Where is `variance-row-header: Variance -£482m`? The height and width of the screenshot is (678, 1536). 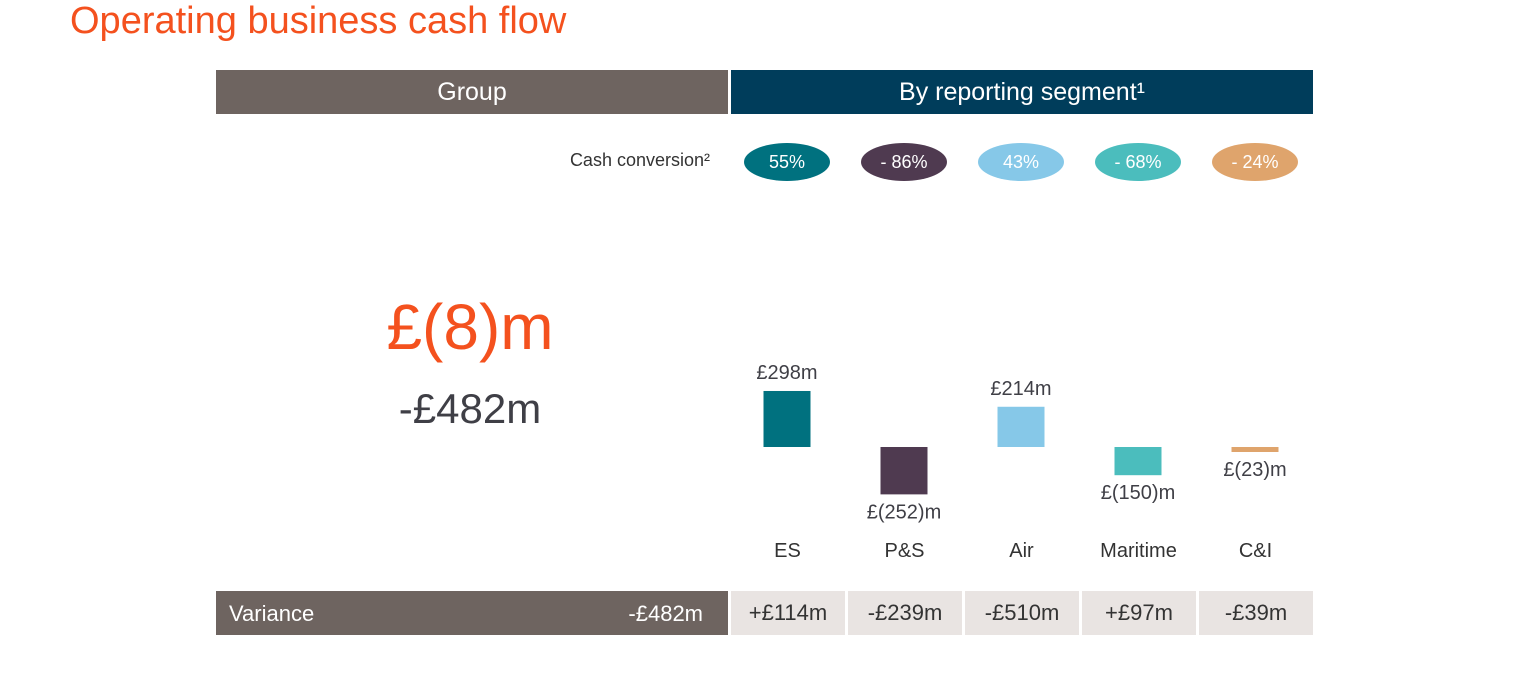 variance-row-header: Variance -£482m is located at coordinates (472, 613).